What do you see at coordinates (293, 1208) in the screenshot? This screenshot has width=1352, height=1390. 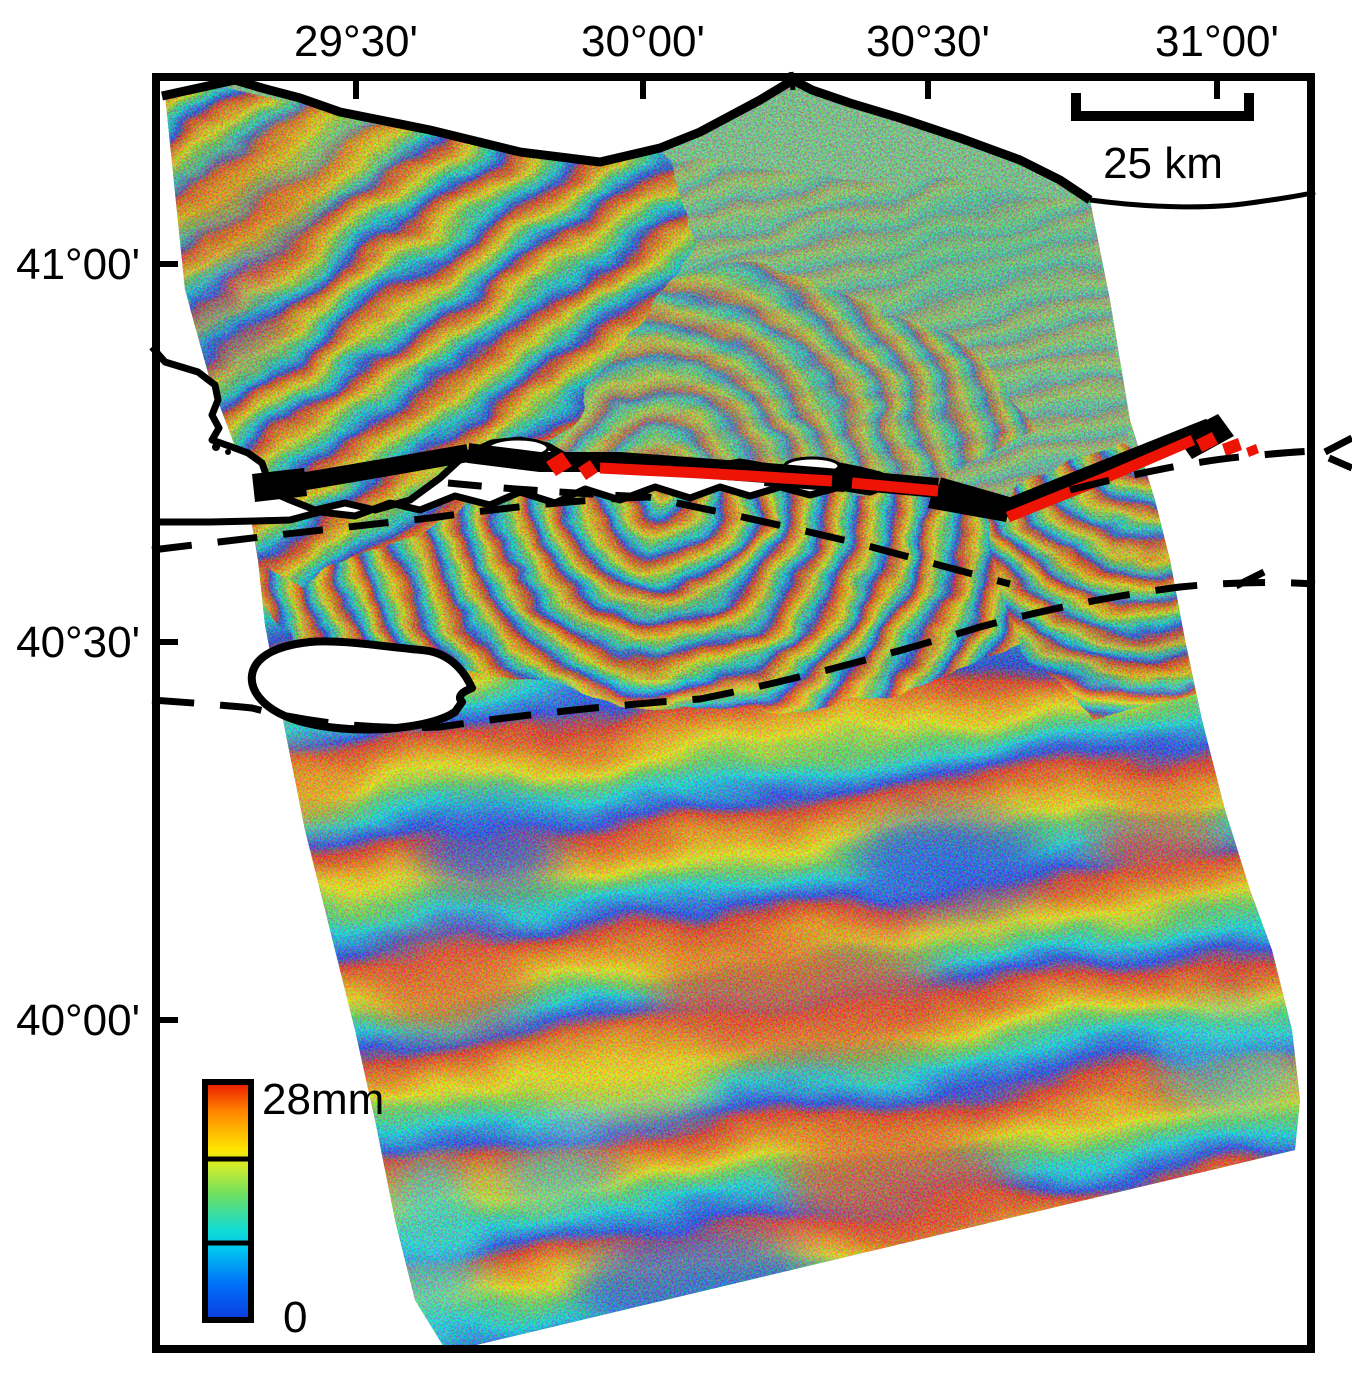 I see `colorbar: 28mm 0` at bounding box center [293, 1208].